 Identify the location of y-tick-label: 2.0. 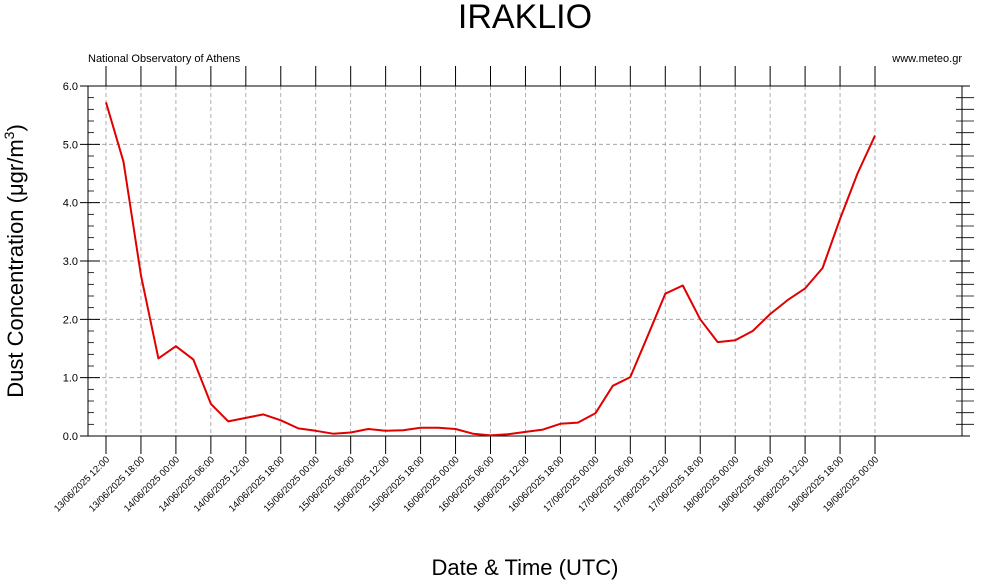
(70, 320).